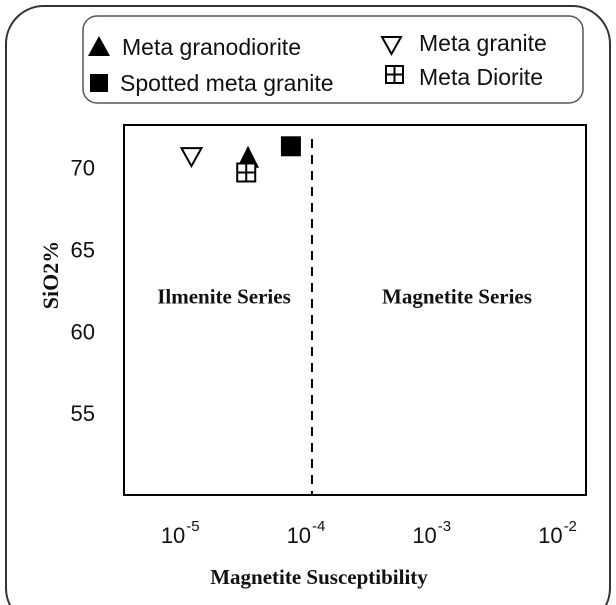  What do you see at coordinates (180, 533) in the screenshot?
I see `x-tick-label: 10⁻⁵` at bounding box center [180, 533].